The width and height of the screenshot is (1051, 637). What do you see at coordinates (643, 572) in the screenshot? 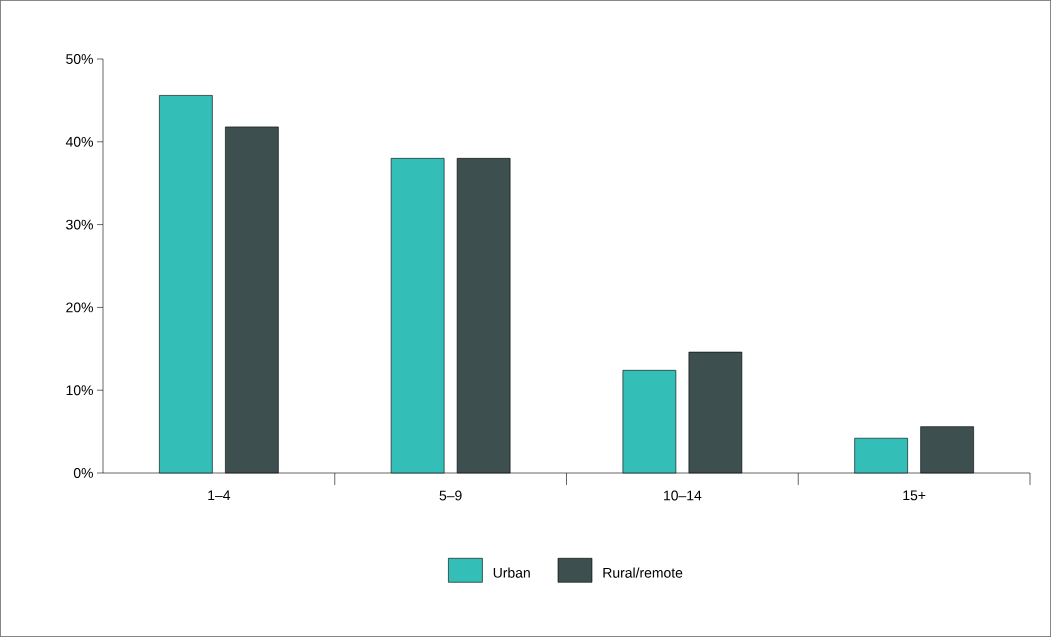
I see `legend-label: Rural/remote` at bounding box center [643, 572].